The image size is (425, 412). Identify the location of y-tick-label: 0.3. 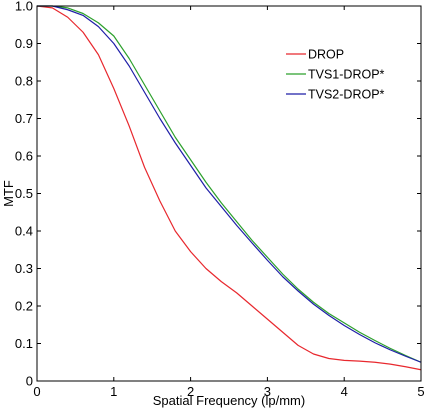
(24, 268).